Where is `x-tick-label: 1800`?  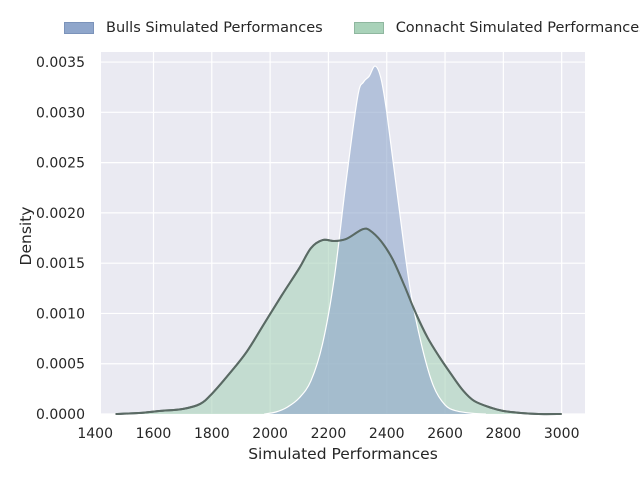
x-tick-label: 1800 is located at coordinates (212, 434).